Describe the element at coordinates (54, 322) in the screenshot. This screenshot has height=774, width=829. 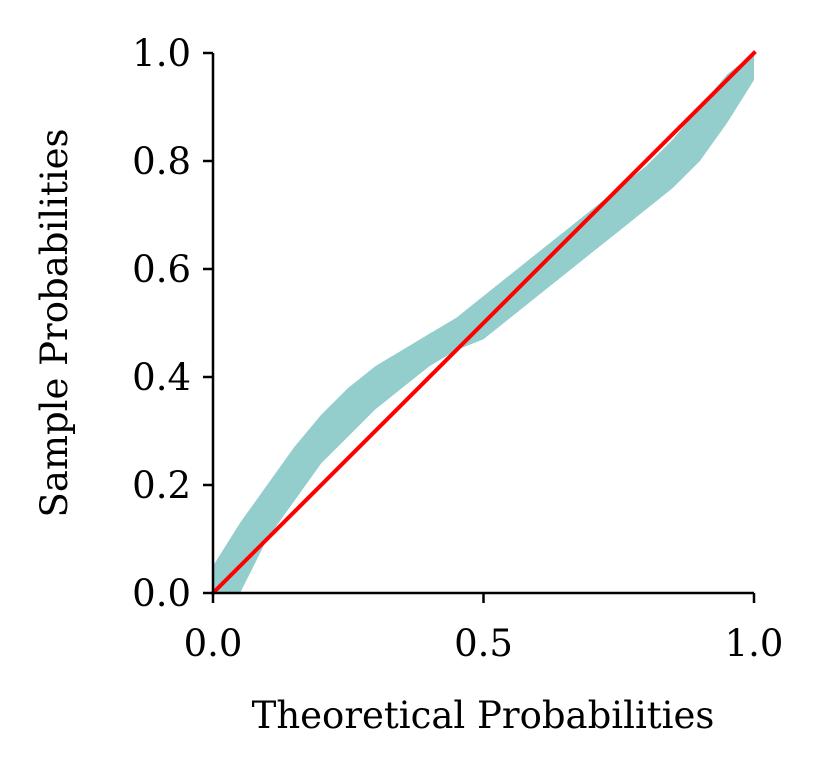
I see `y-axis-label: Sample Probabilities` at that location.